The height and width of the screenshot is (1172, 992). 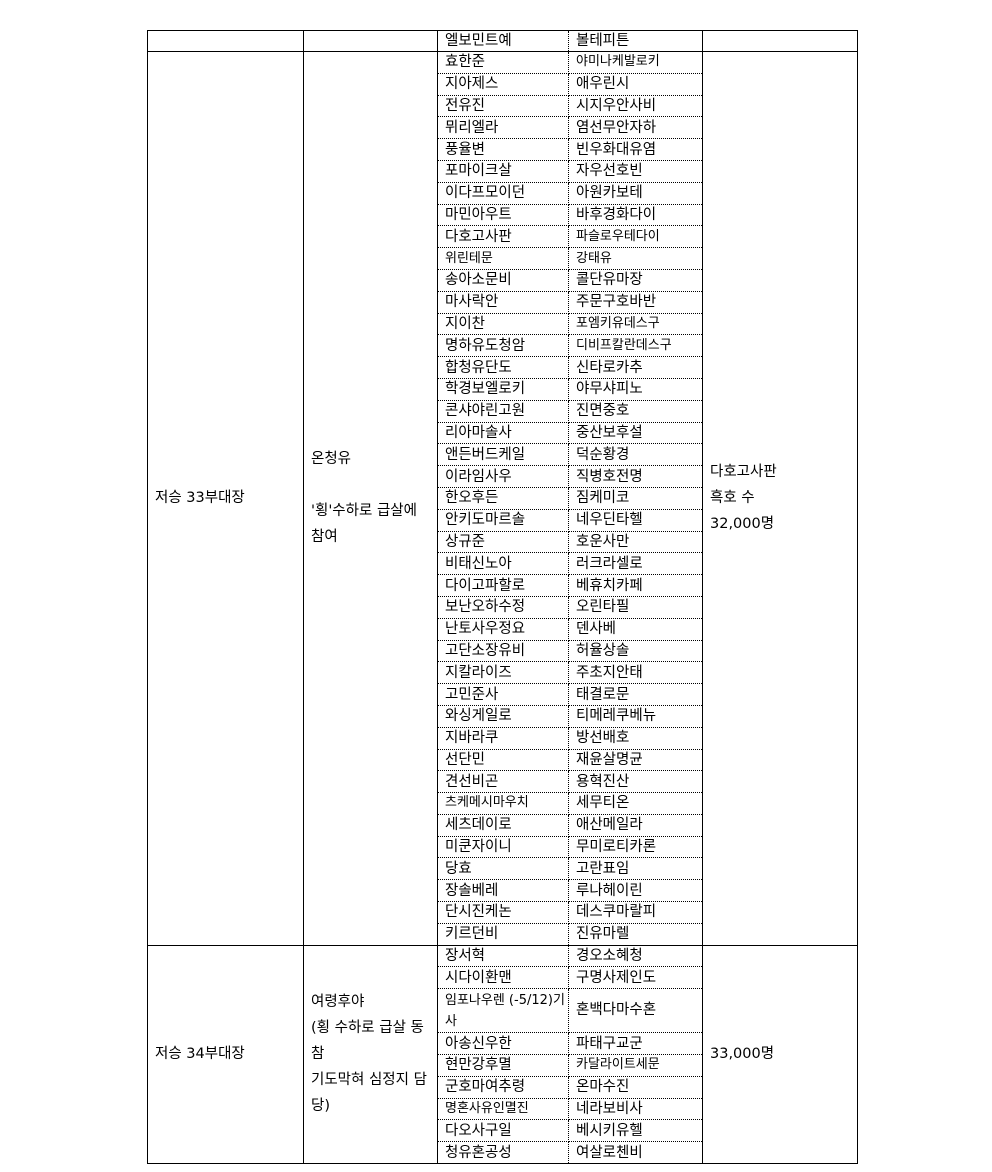 I want to click on table-row: 단시진케논 데스쿠마랄피, so click(x=503, y=912).